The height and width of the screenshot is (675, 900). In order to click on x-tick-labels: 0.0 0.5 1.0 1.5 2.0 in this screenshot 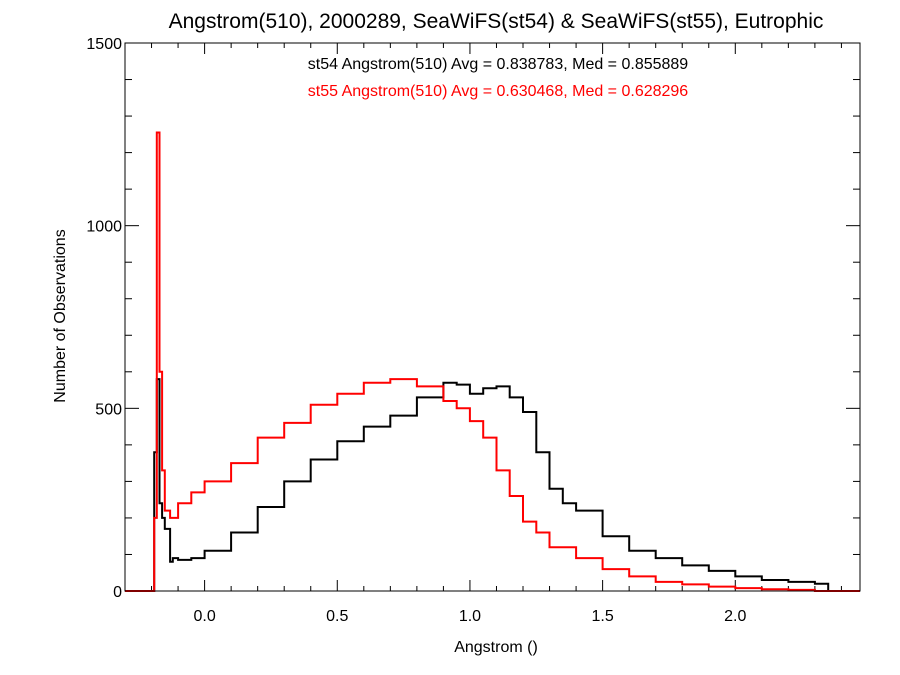, I will do `click(469, 616)`.